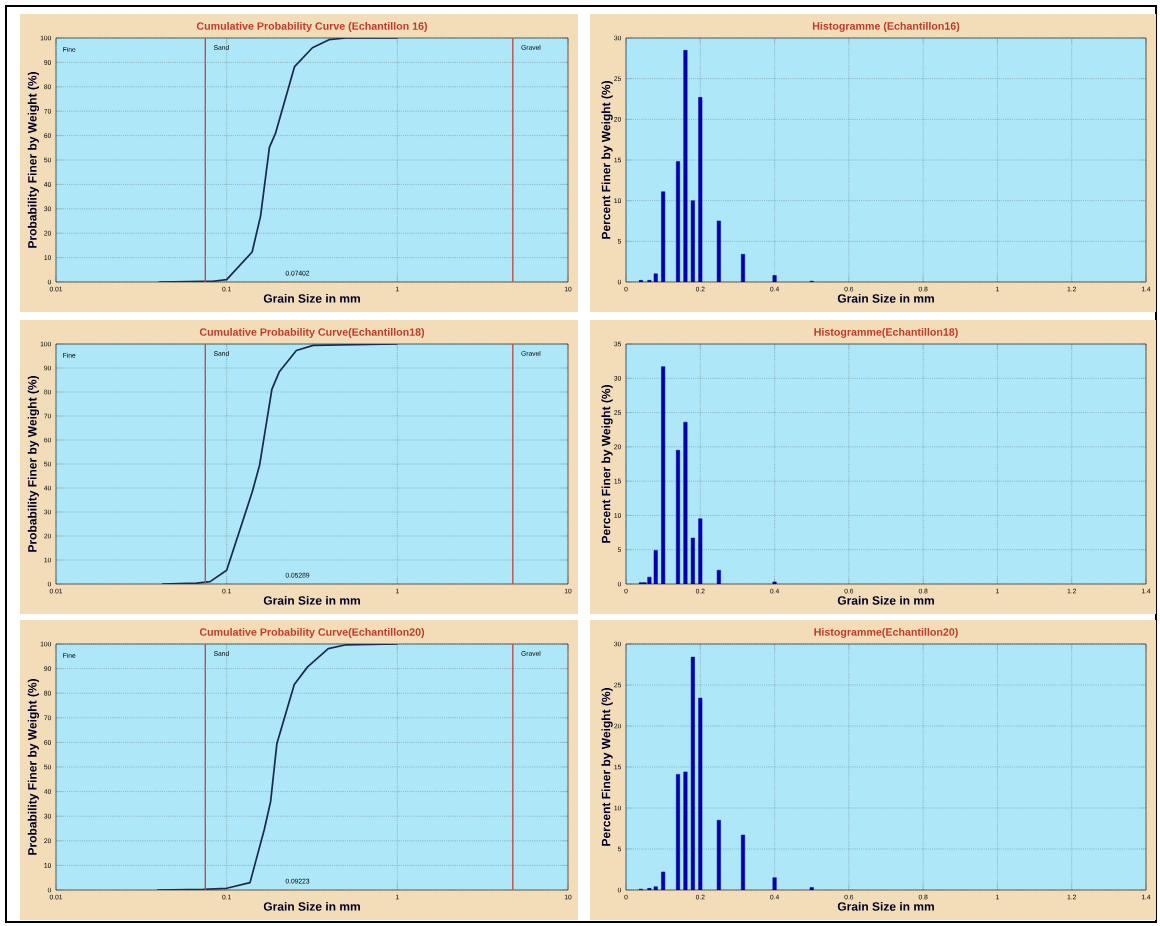 The height and width of the screenshot is (926, 1160). What do you see at coordinates (886, 26) in the screenshot?
I see `chart-title: Histogramme (Echantillon16)` at bounding box center [886, 26].